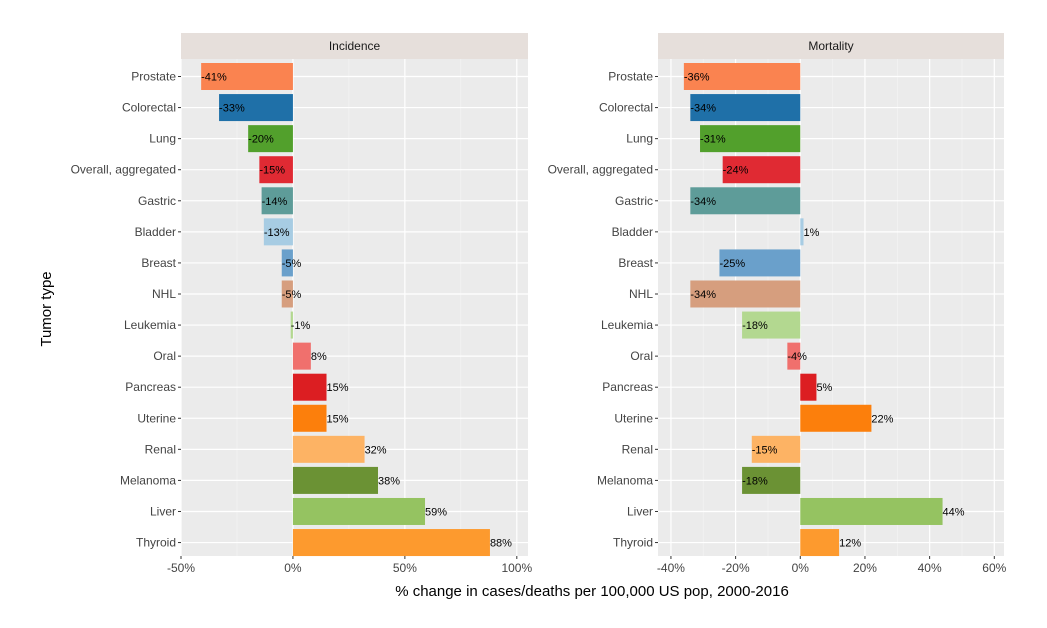 This screenshot has height=628, width=1047. What do you see at coordinates (436, 512) in the screenshot?
I see `data-label: 59%` at bounding box center [436, 512].